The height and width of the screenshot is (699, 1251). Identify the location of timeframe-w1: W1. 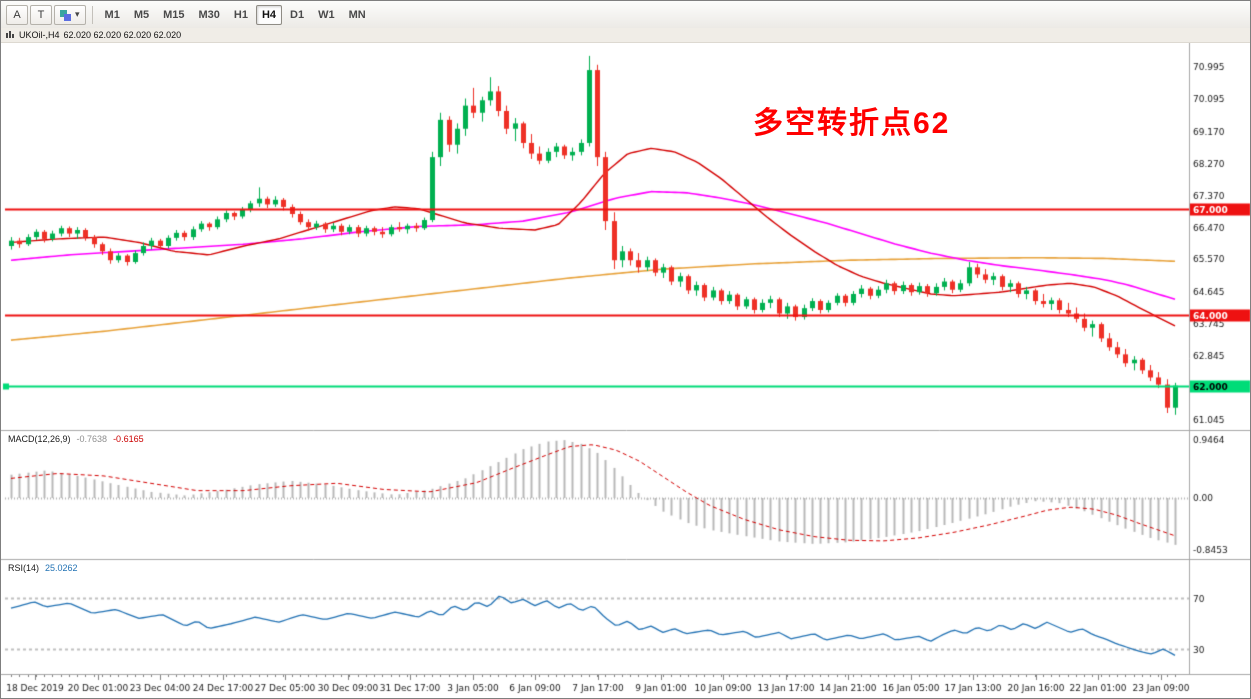
(326, 15).